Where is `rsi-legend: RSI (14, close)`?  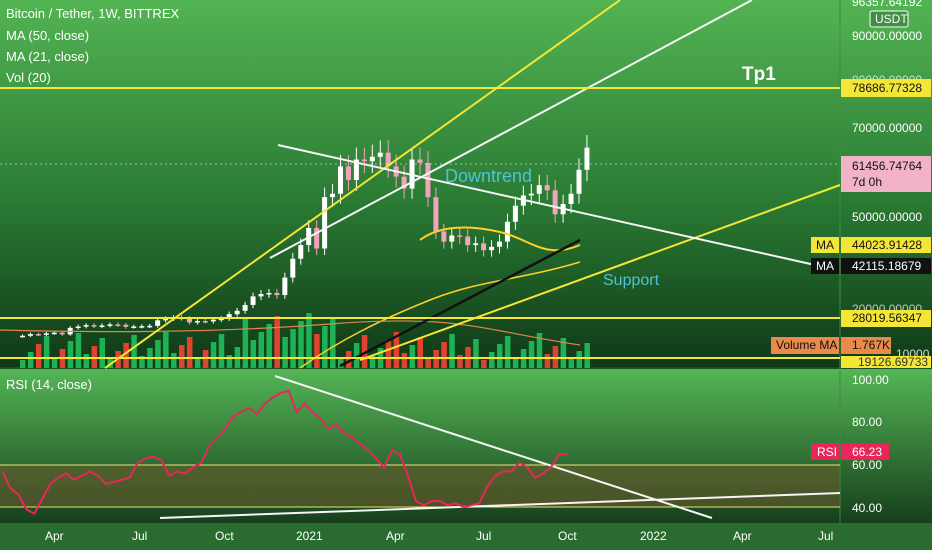 rsi-legend: RSI (14, close) is located at coordinates (49, 384).